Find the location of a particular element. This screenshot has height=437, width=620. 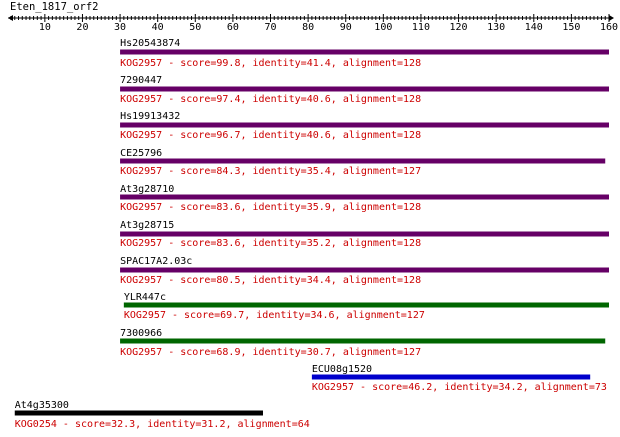

hit-name: SPAC17A2.03c is located at coordinates (156, 261).